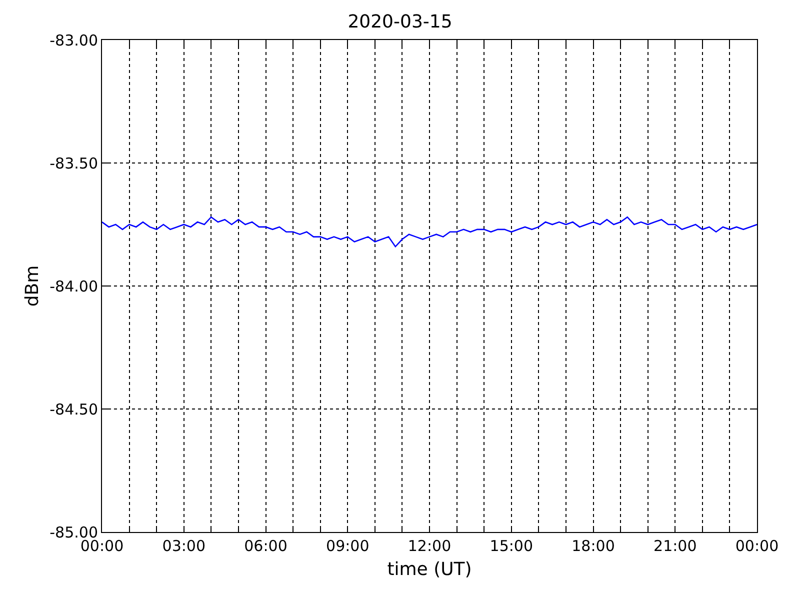 Image resolution: width=800 pixels, height=600 pixels. I want to click on y-tick-label: -83.00, so click(74, 40).